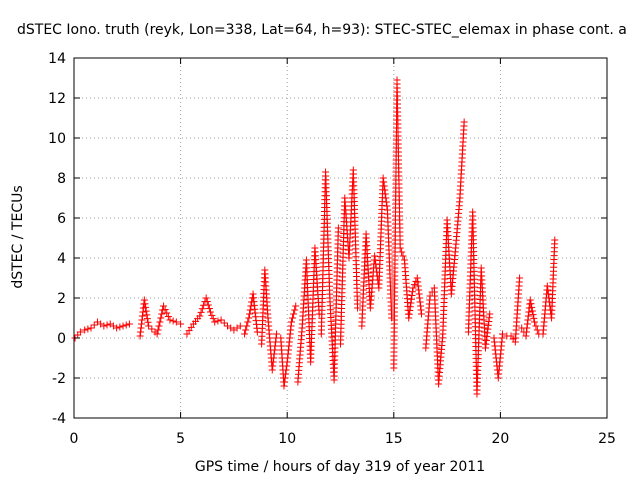  I want to click on y-tick-label: 4, so click(61, 259).